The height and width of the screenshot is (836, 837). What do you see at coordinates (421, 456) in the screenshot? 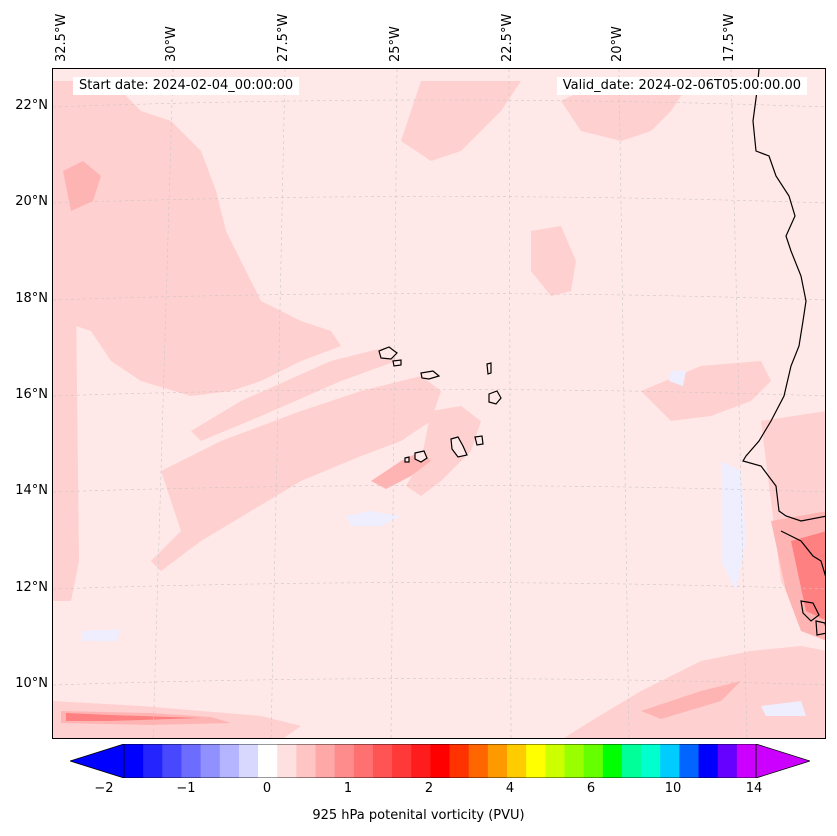
I see `island-fogo` at bounding box center [421, 456].